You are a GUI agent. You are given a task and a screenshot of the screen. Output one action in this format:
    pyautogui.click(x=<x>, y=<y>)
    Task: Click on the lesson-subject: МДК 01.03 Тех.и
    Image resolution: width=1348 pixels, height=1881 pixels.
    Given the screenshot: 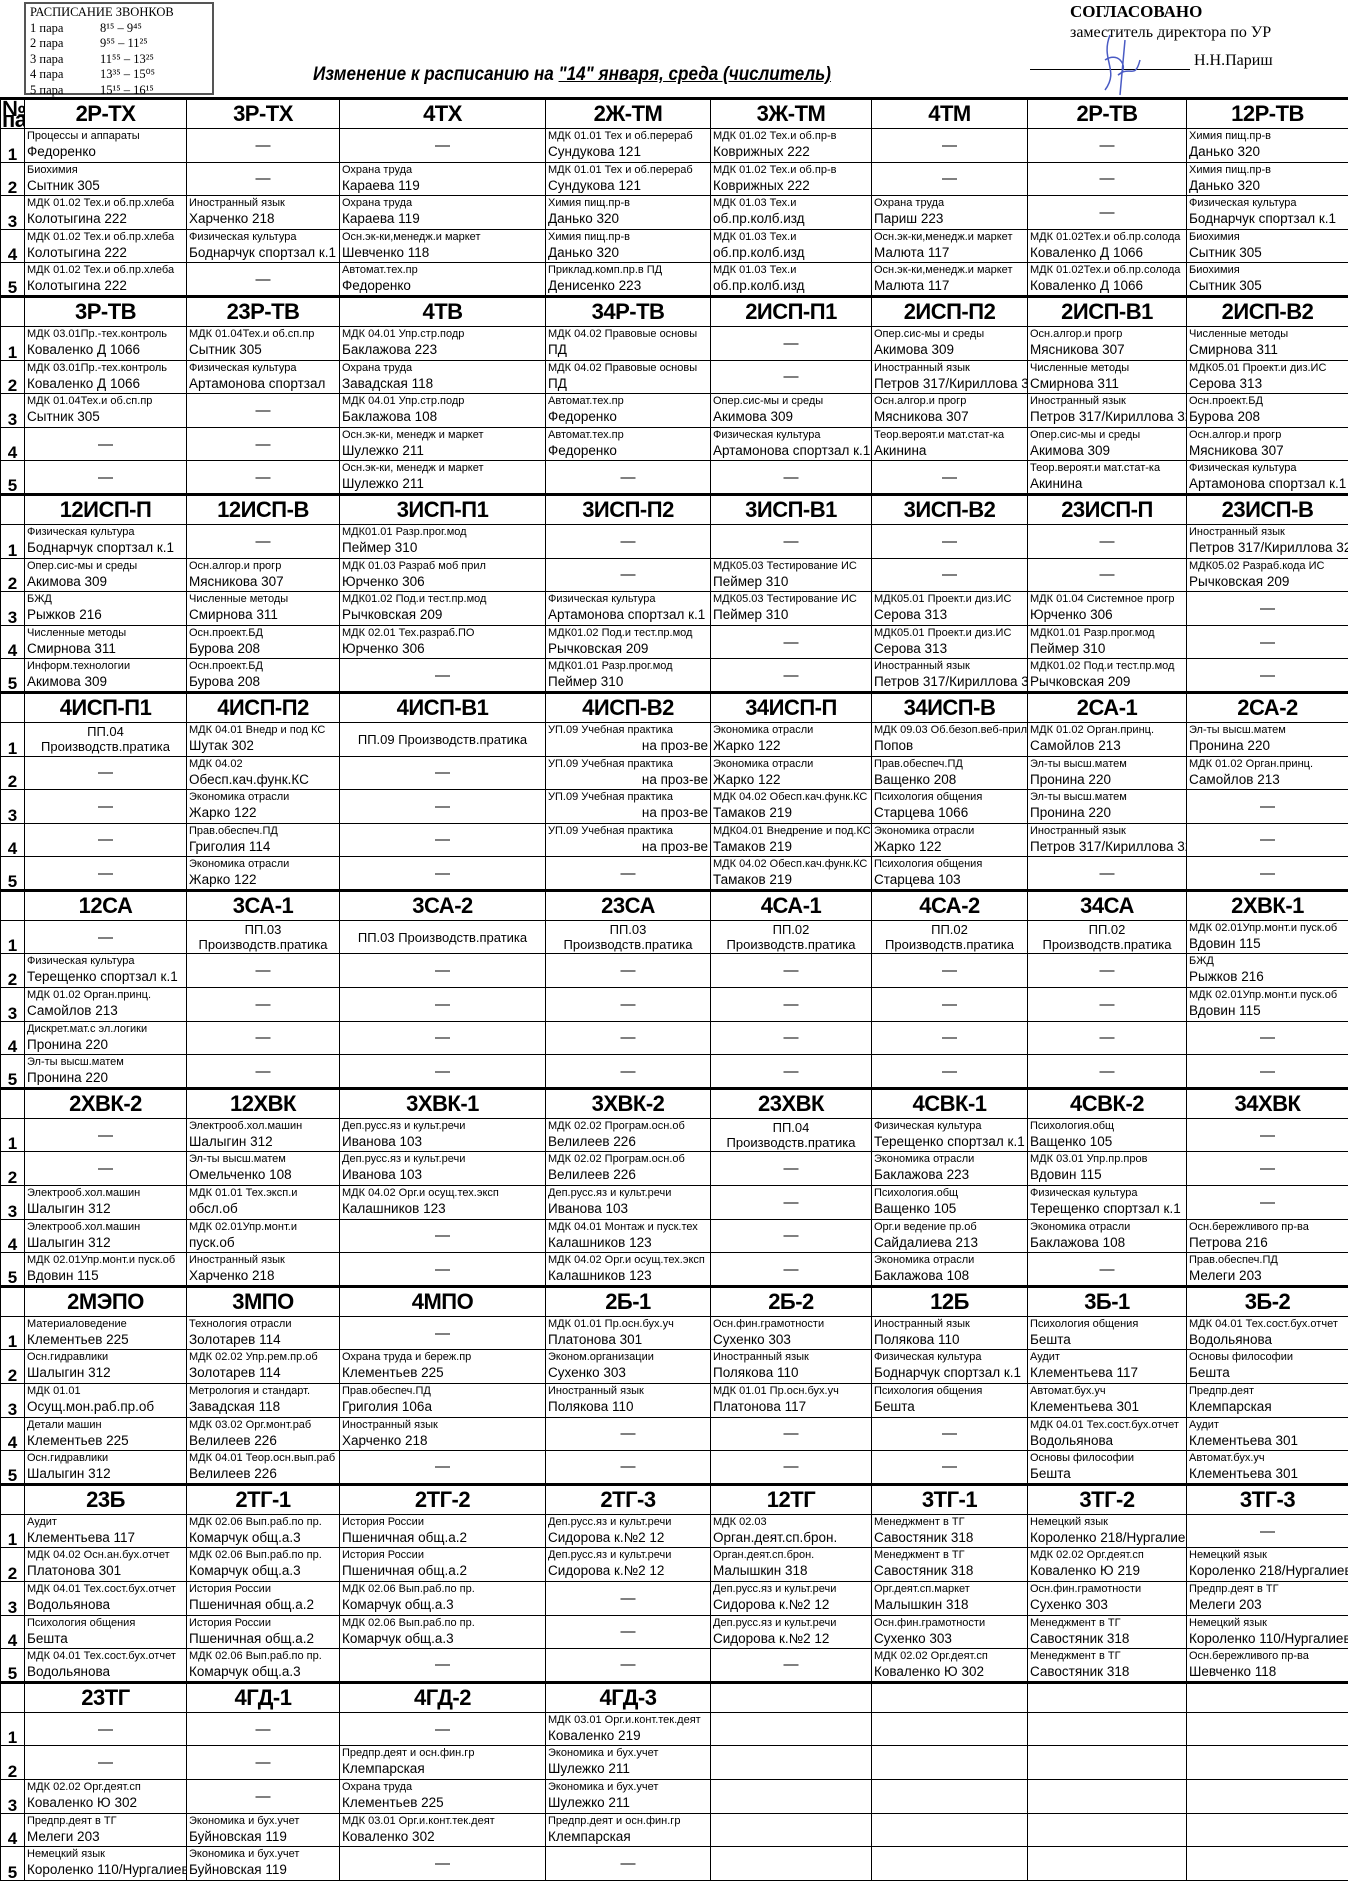 What is the action you would take?
    pyautogui.click(x=791, y=270)
    